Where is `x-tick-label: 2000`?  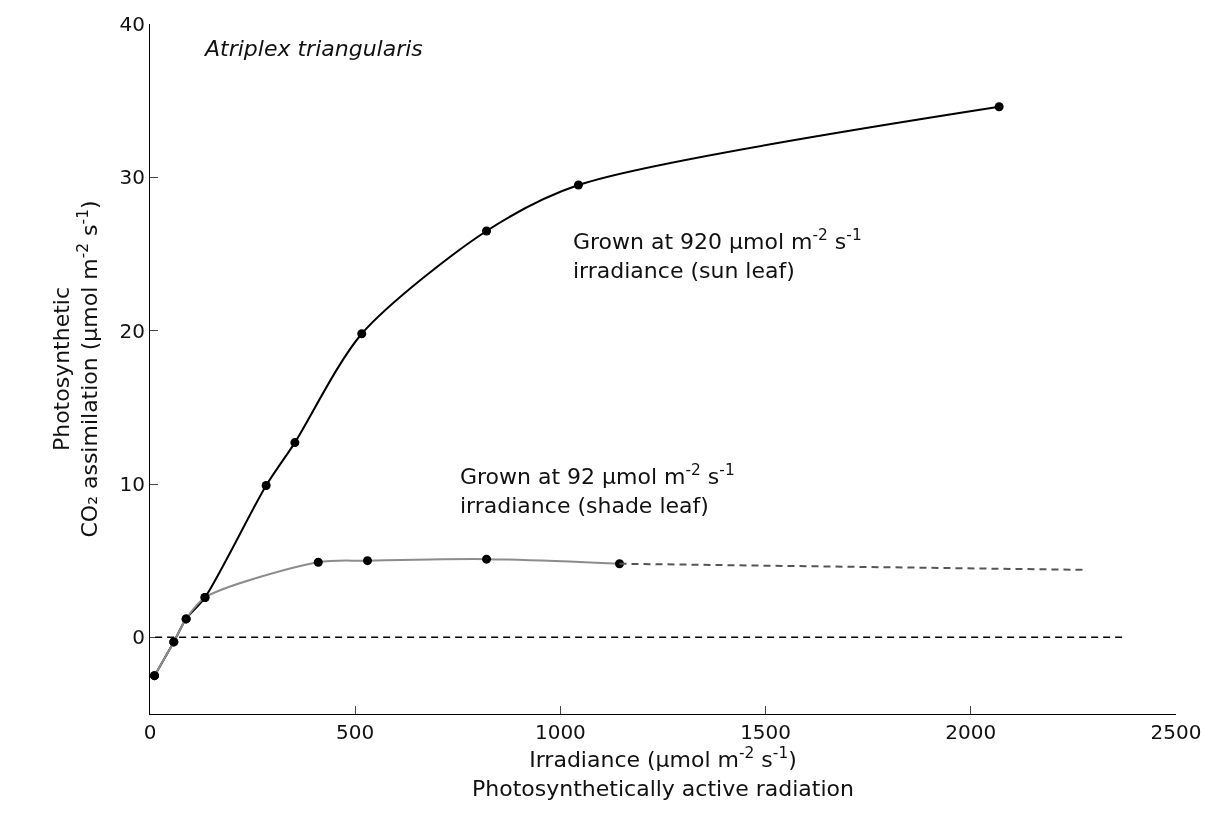 x-tick-label: 2000 is located at coordinates (971, 732).